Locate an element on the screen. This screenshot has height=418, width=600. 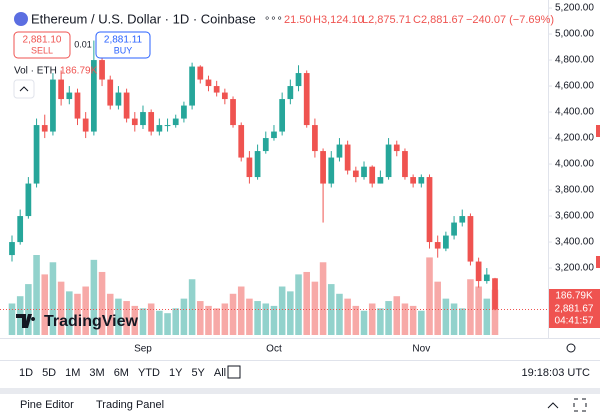
buy-button is located at coordinates (123, 45).